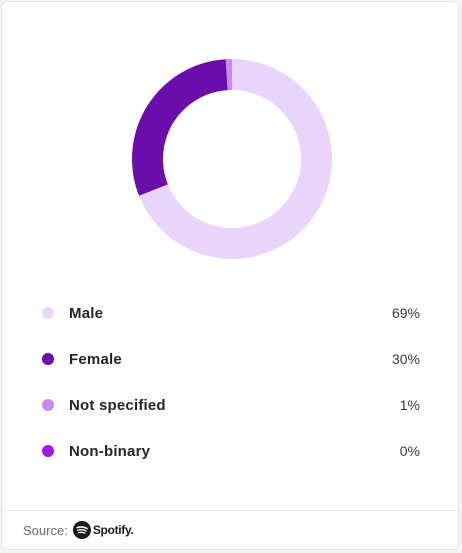 The width and height of the screenshot is (462, 553). I want to click on donut-slice-not-specified, so click(228, 75).